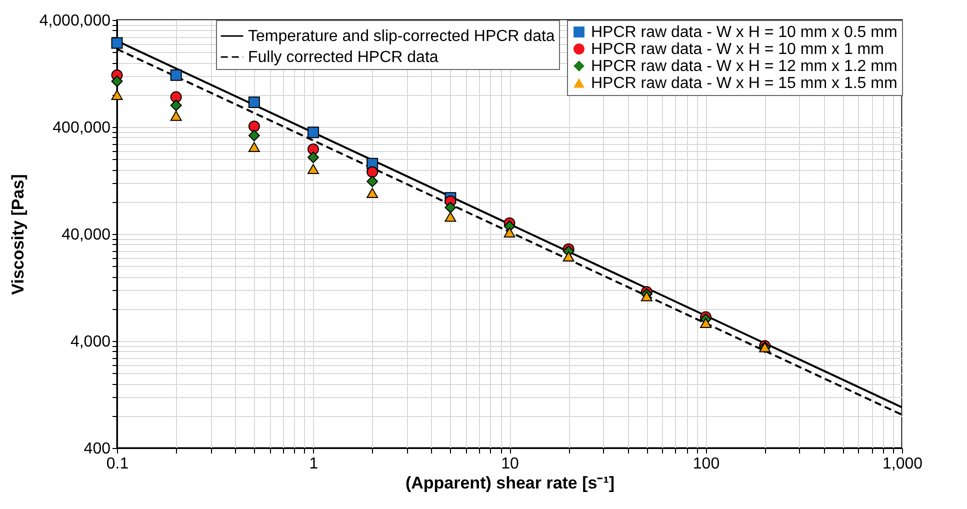  I want to click on x-axis-title: (Apparent) shear rate [s⁻¹], so click(510, 483).